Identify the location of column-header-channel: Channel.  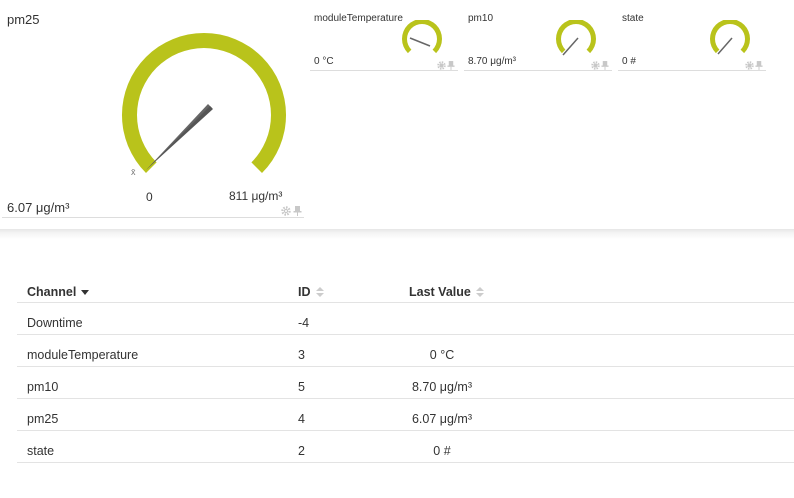
(58, 292).